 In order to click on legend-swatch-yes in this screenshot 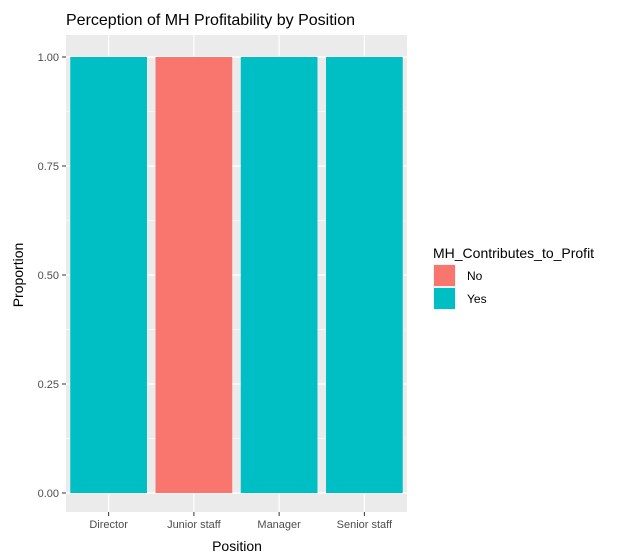, I will do `click(444, 298)`.